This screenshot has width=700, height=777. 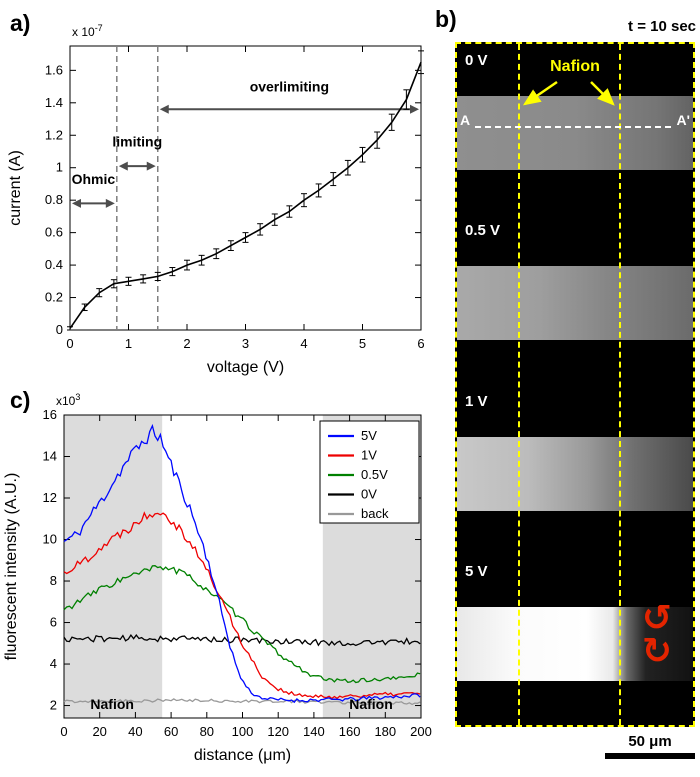 What do you see at coordinates (540, 93) in the screenshot?
I see `nafion-arrow-left-icon` at bounding box center [540, 93].